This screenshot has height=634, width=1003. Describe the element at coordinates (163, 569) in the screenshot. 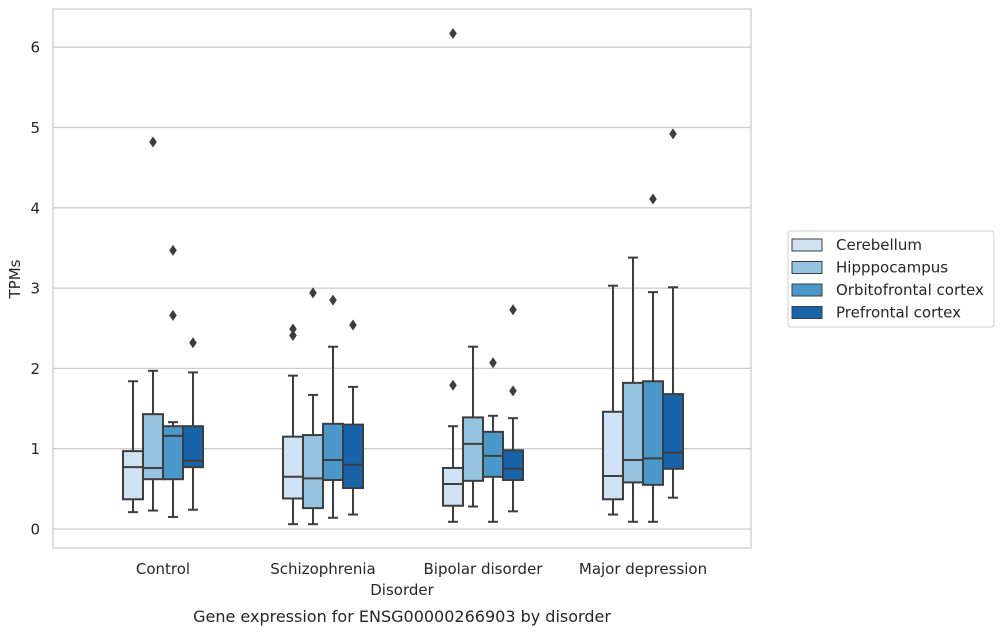

I see `x-tick-label-0: Control` at that location.